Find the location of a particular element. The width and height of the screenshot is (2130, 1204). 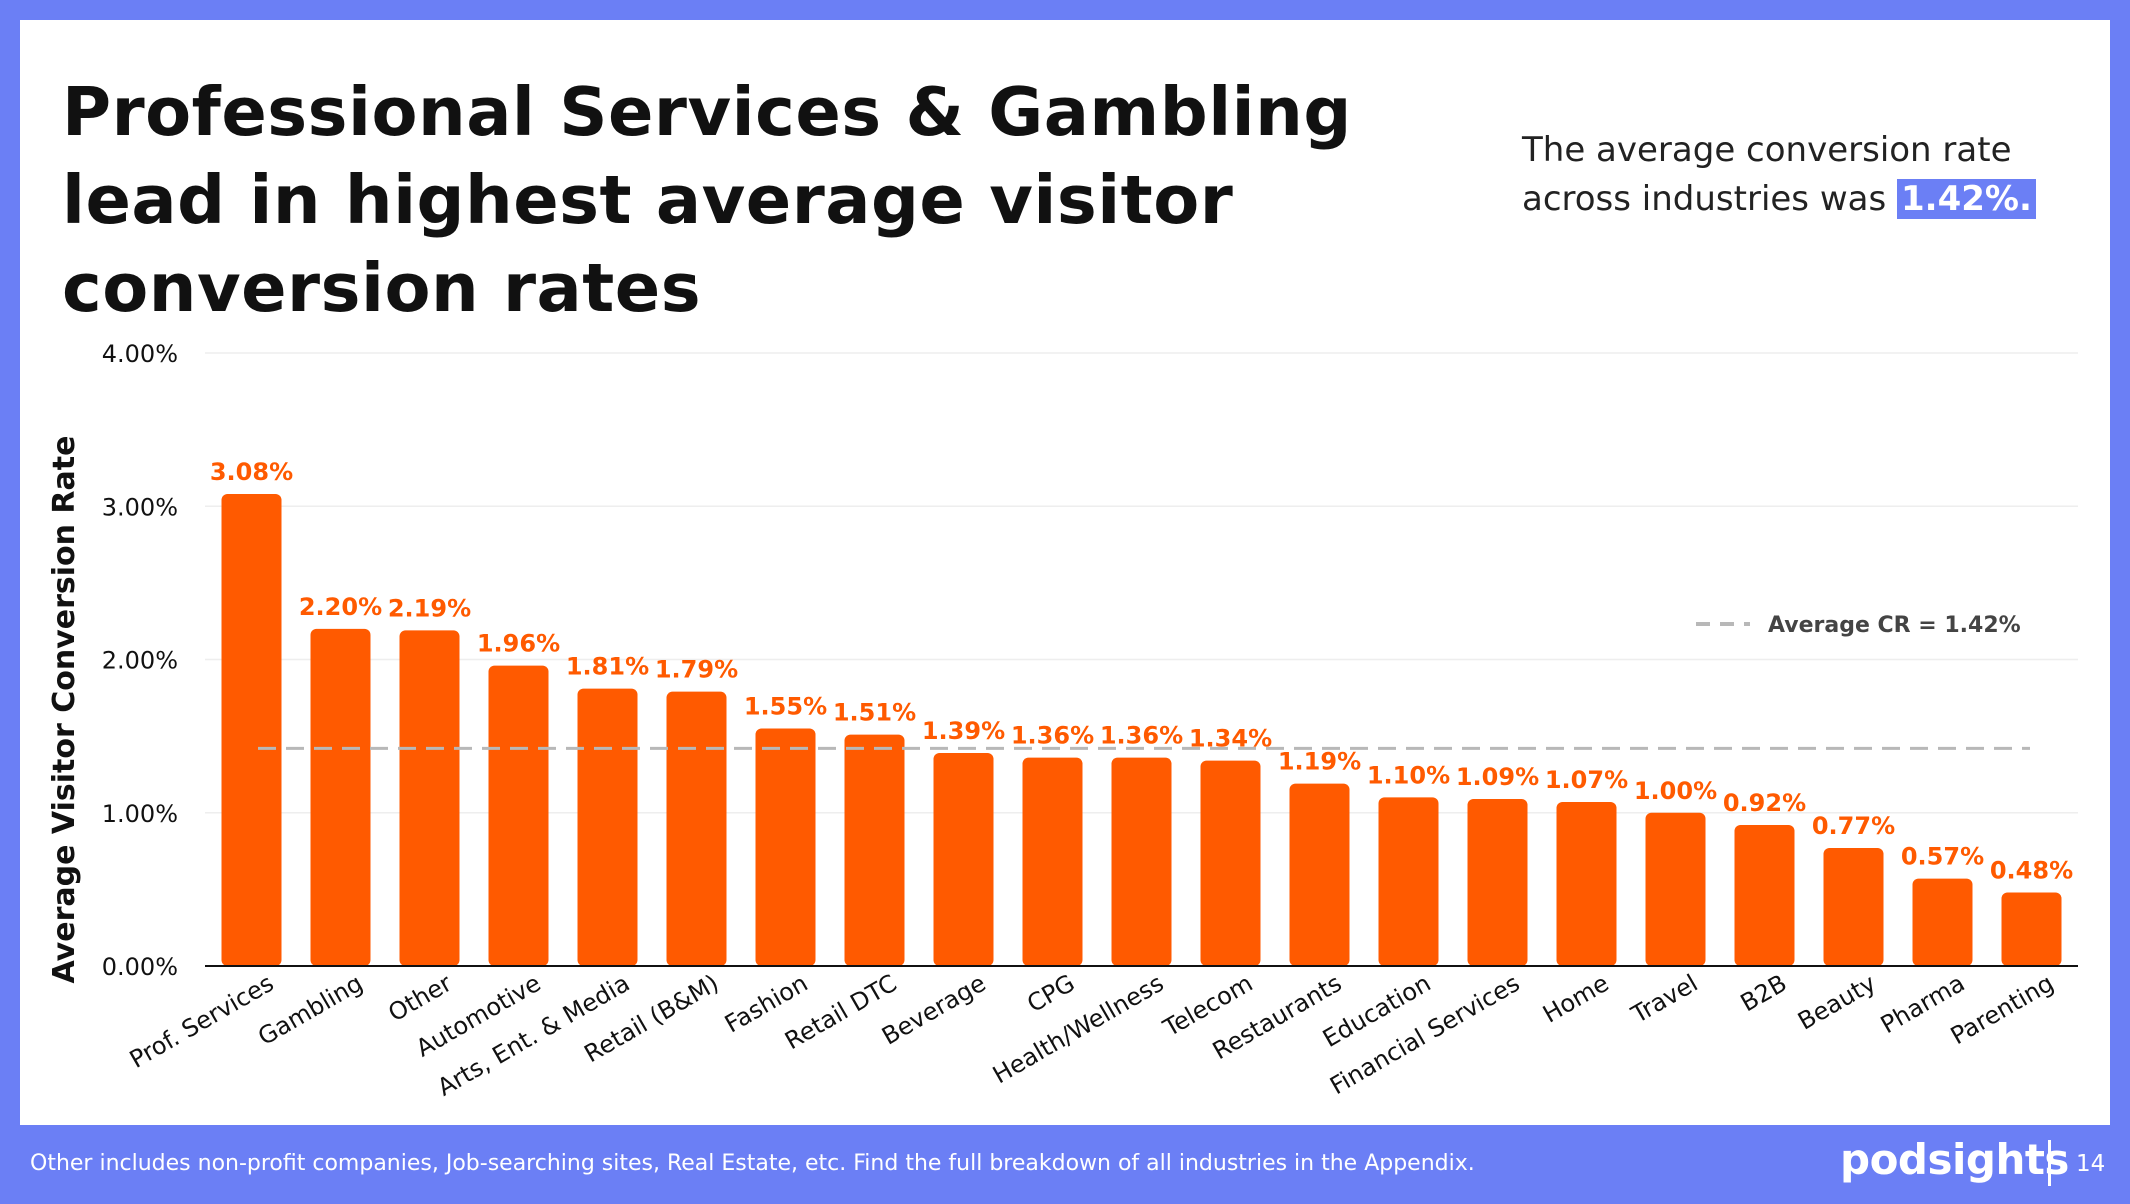

y-tick-label: 1.00% is located at coordinates (140, 814).